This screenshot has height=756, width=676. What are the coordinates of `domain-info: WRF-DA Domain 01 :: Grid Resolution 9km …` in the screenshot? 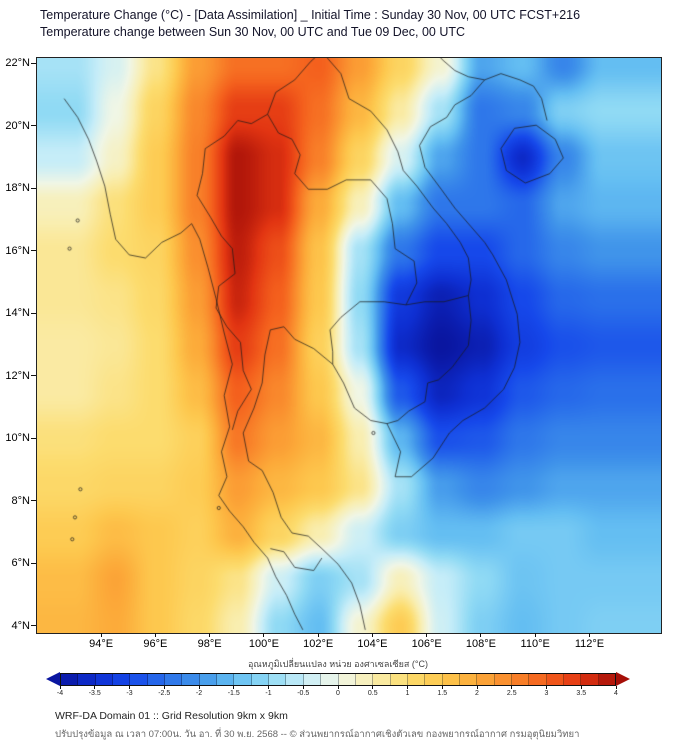 It's located at (171, 716).